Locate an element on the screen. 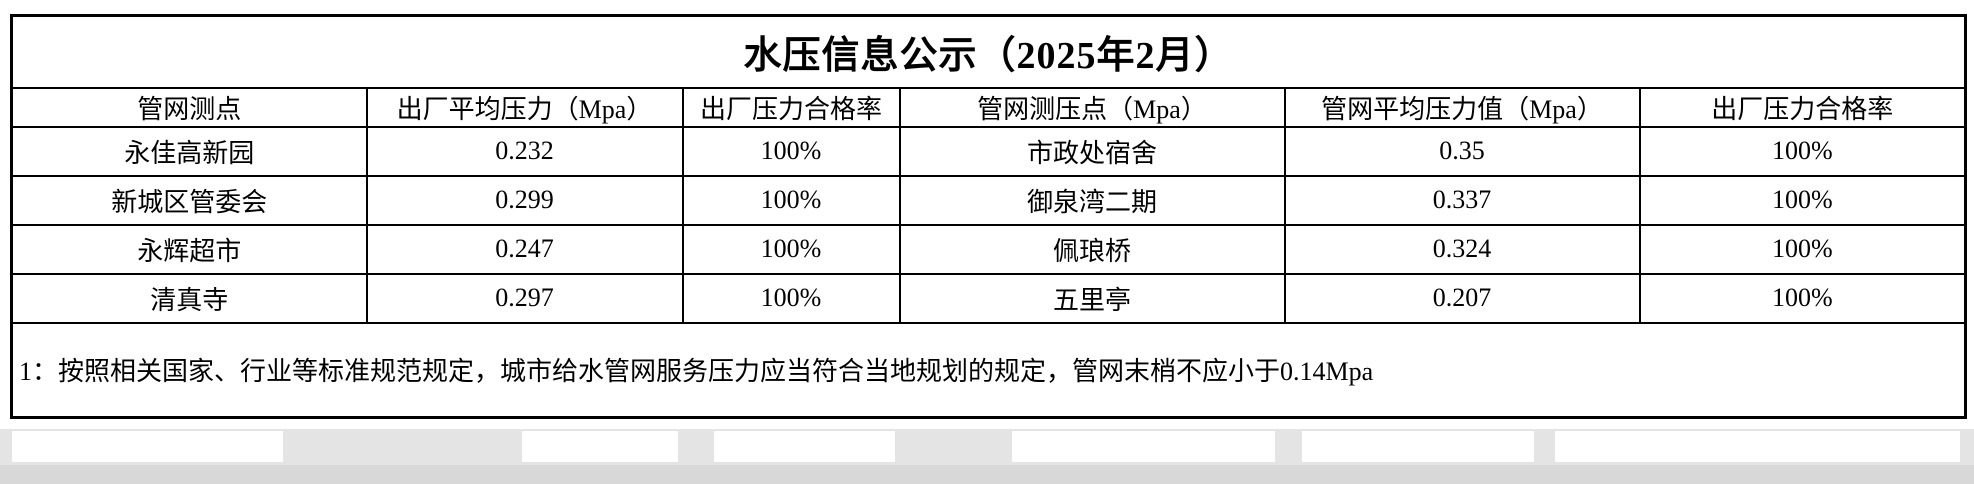 This screenshot has width=1974, height=484. site-name-cell: 五里亭 is located at coordinates (1092, 298).